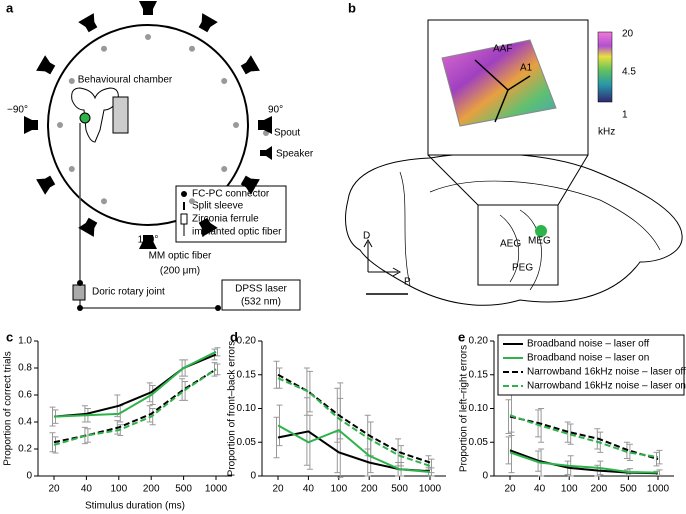  What do you see at coordinates (541, 231) in the screenshot?
I see `injection-site` at bounding box center [541, 231].